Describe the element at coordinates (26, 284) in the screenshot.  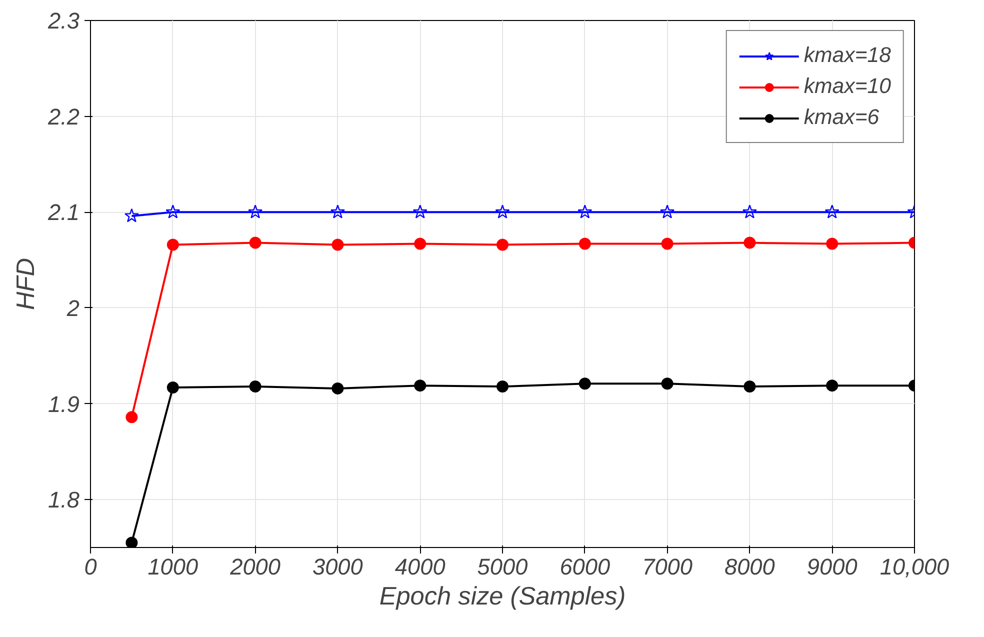
I see `y-axis-title: HFD` at that location.